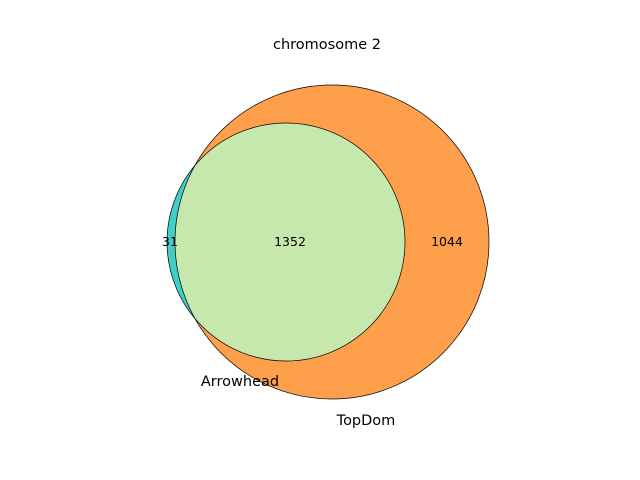 The height and width of the screenshot is (480, 640). I want to click on overlap-count: 1352, so click(290, 241).